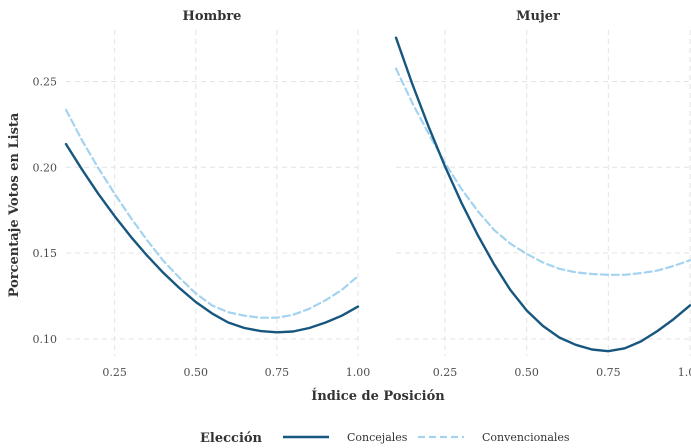 This screenshot has width=691, height=448. I want to click on panel-mujer-x-ticks: 0.25 0.50 0.75 1.00, so click(562, 372).